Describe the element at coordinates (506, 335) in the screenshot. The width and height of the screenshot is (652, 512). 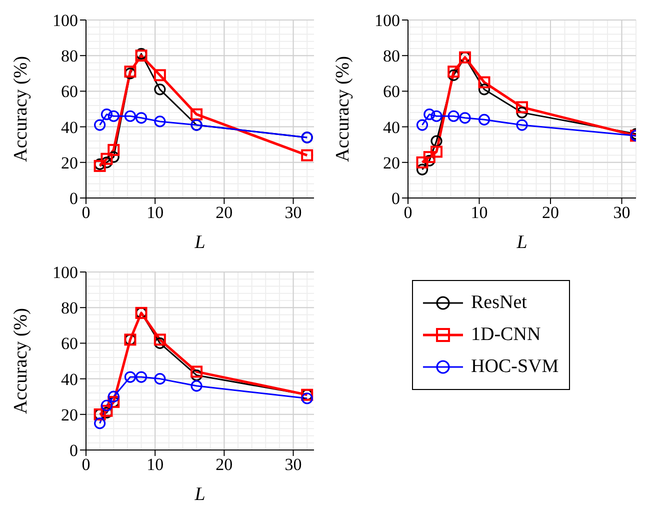
I see `legend-label: 1D-CNN` at that location.